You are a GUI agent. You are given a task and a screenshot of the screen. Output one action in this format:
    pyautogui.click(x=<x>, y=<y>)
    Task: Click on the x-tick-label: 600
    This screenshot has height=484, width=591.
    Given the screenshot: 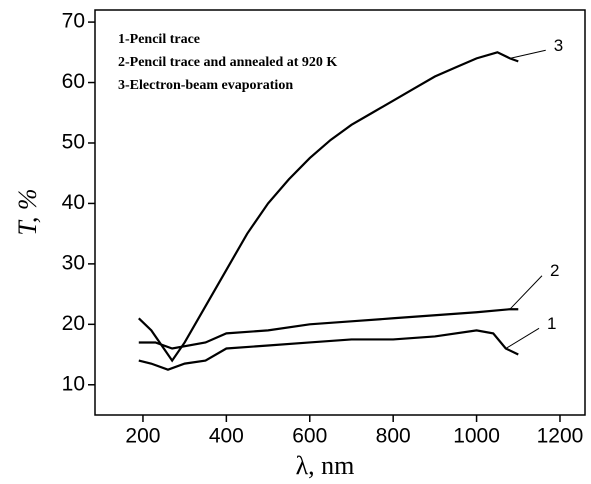 What is the action you would take?
    pyautogui.click(x=309, y=436)
    